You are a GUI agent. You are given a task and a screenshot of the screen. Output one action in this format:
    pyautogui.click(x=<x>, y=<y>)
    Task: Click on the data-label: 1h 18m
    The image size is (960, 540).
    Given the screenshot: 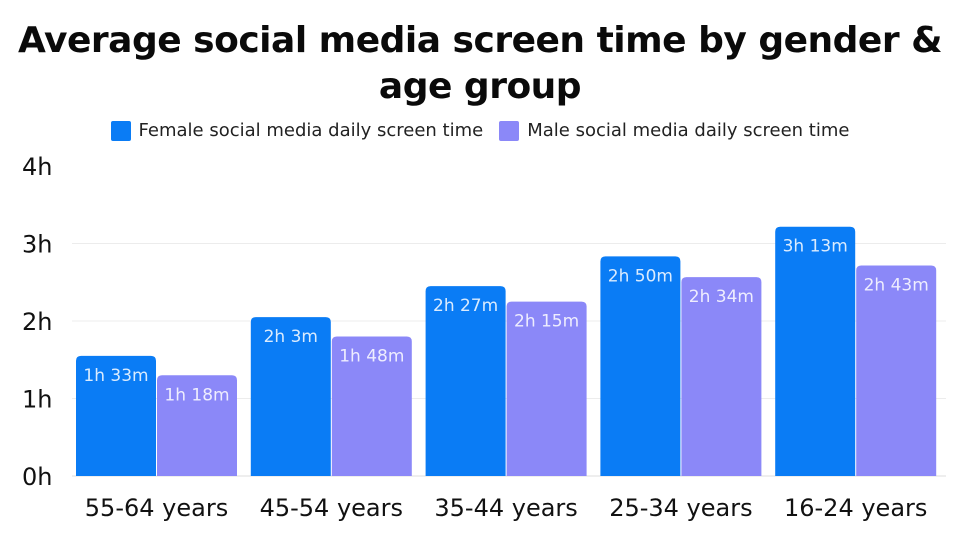 What is the action you would take?
    pyautogui.click(x=196, y=395)
    